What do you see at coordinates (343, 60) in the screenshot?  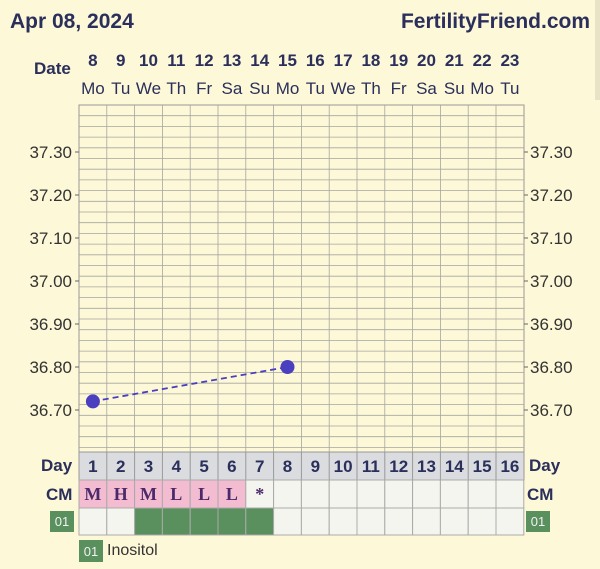 I see `date-label: 17` at bounding box center [343, 60].